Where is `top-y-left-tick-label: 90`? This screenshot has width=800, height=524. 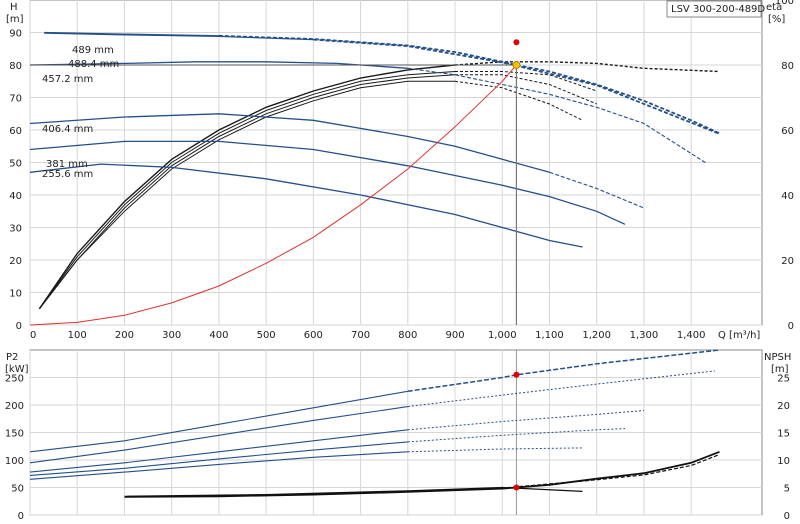
top-y-left-tick-label: 90 is located at coordinates (15, 34).